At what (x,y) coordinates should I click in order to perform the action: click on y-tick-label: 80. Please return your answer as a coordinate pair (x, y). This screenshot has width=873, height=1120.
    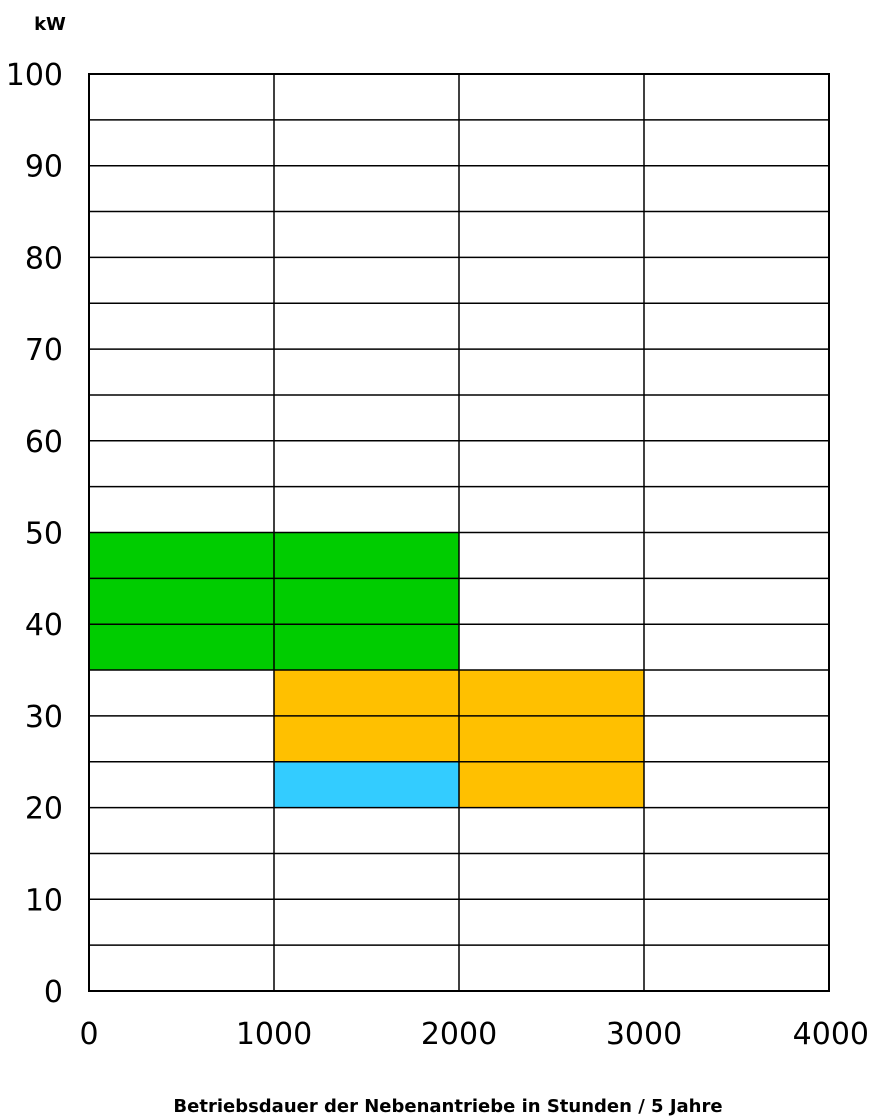
    Looking at the image, I should click on (44, 258).